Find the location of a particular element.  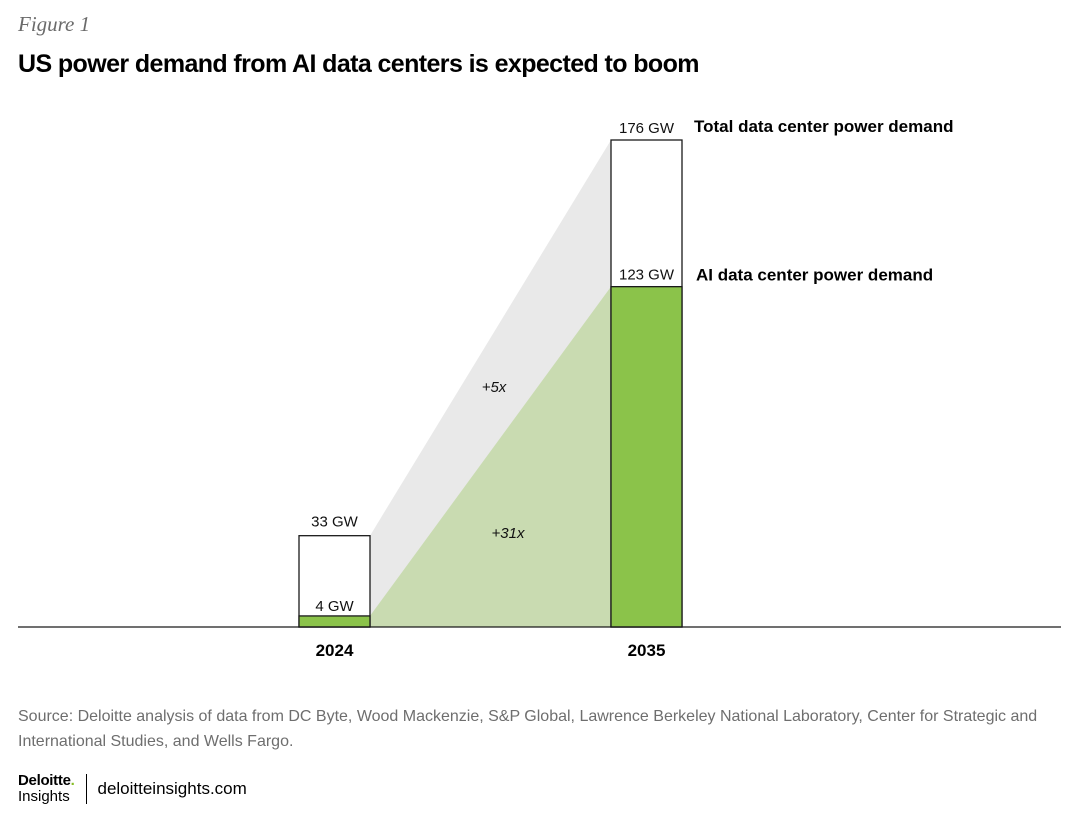

footer-divider is located at coordinates (87, 789).